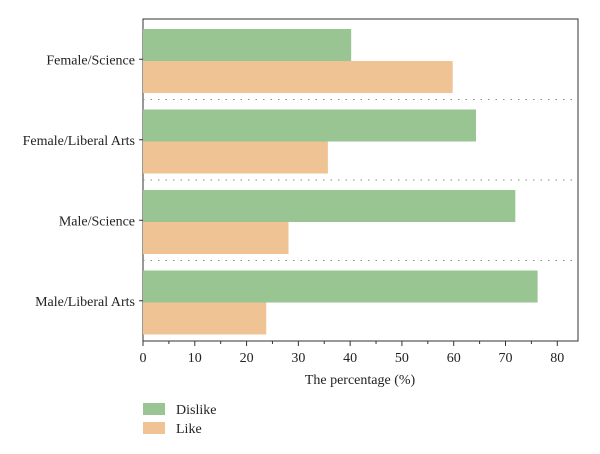  I want to click on legend-swatch-dislike, so click(154, 409).